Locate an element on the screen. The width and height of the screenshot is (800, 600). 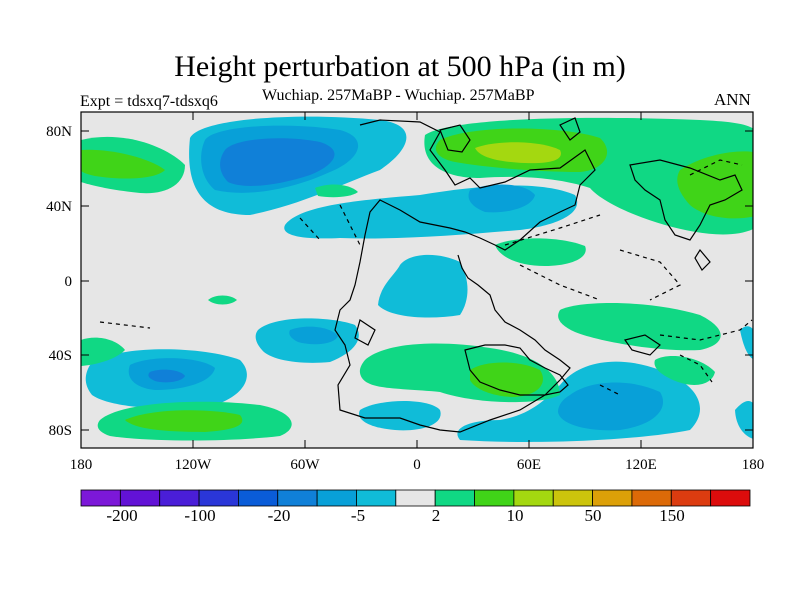
colorbar-label: -20 is located at coordinates (279, 515).